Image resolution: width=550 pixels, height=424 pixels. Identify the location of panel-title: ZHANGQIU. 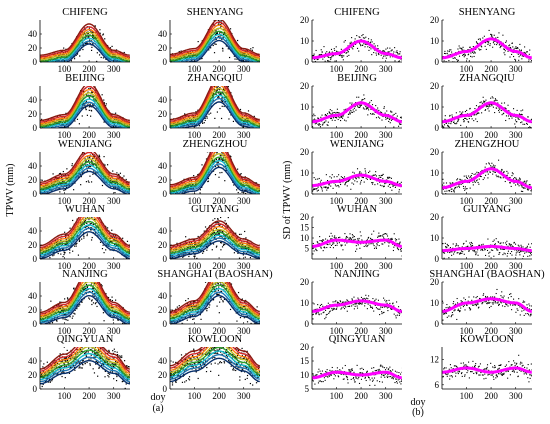
(215, 78).